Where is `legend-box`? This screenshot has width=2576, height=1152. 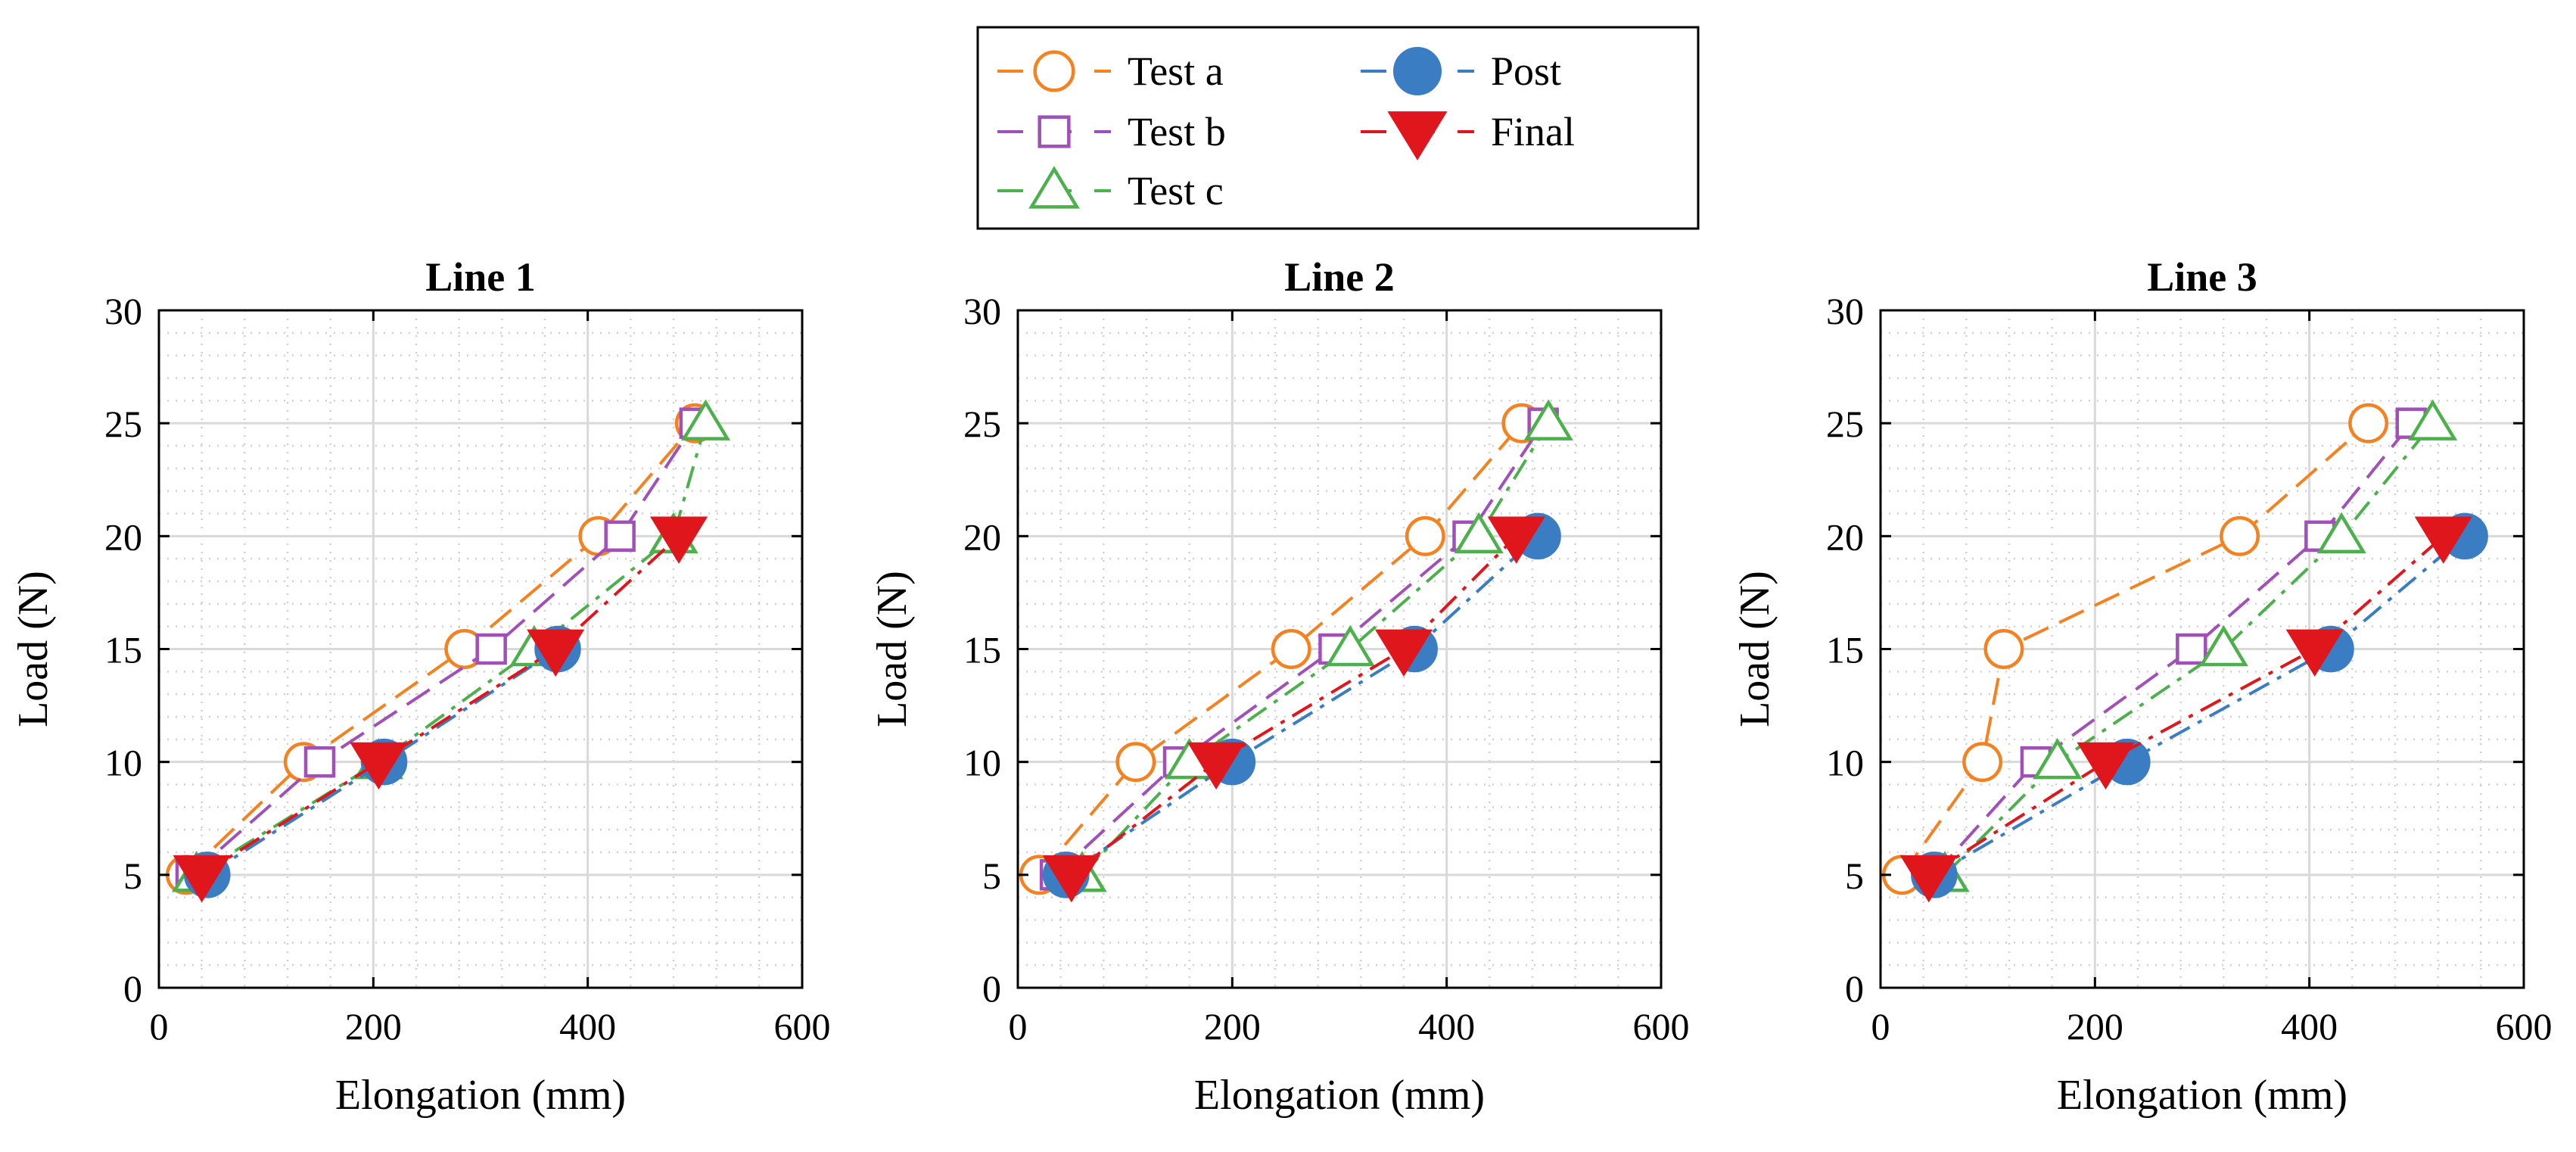 legend-box is located at coordinates (1338, 128).